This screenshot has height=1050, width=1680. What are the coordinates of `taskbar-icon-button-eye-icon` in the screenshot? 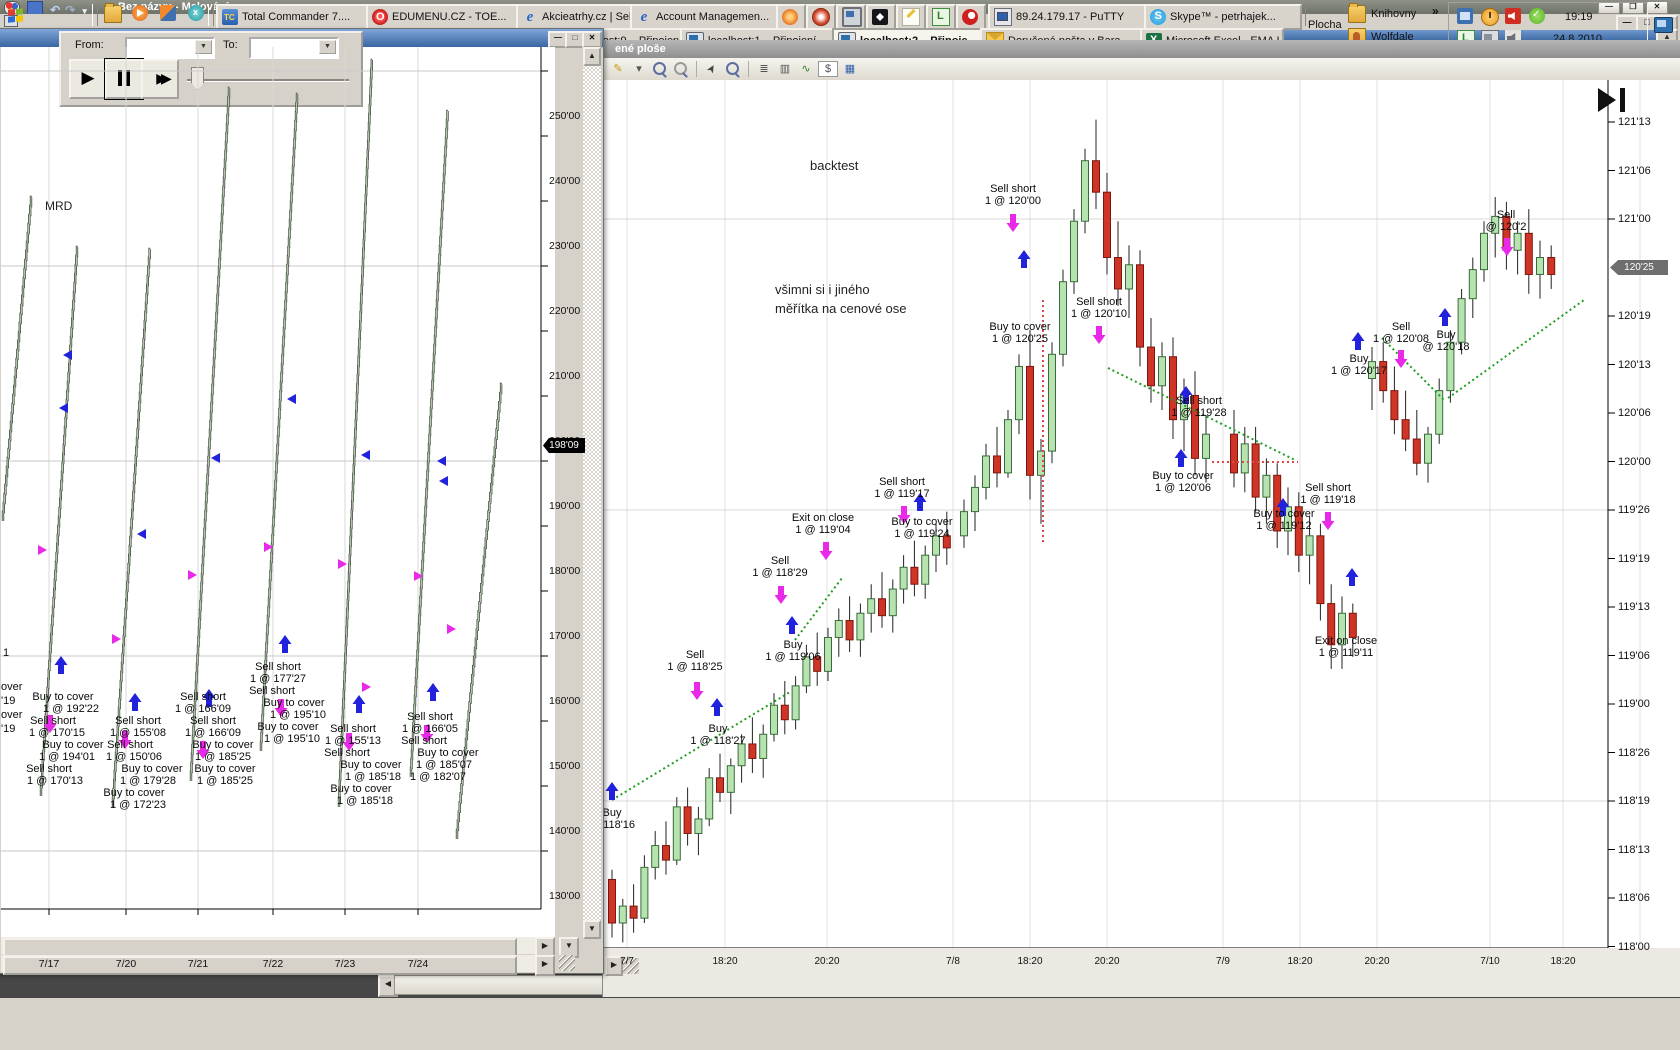 It's located at (821, 17).